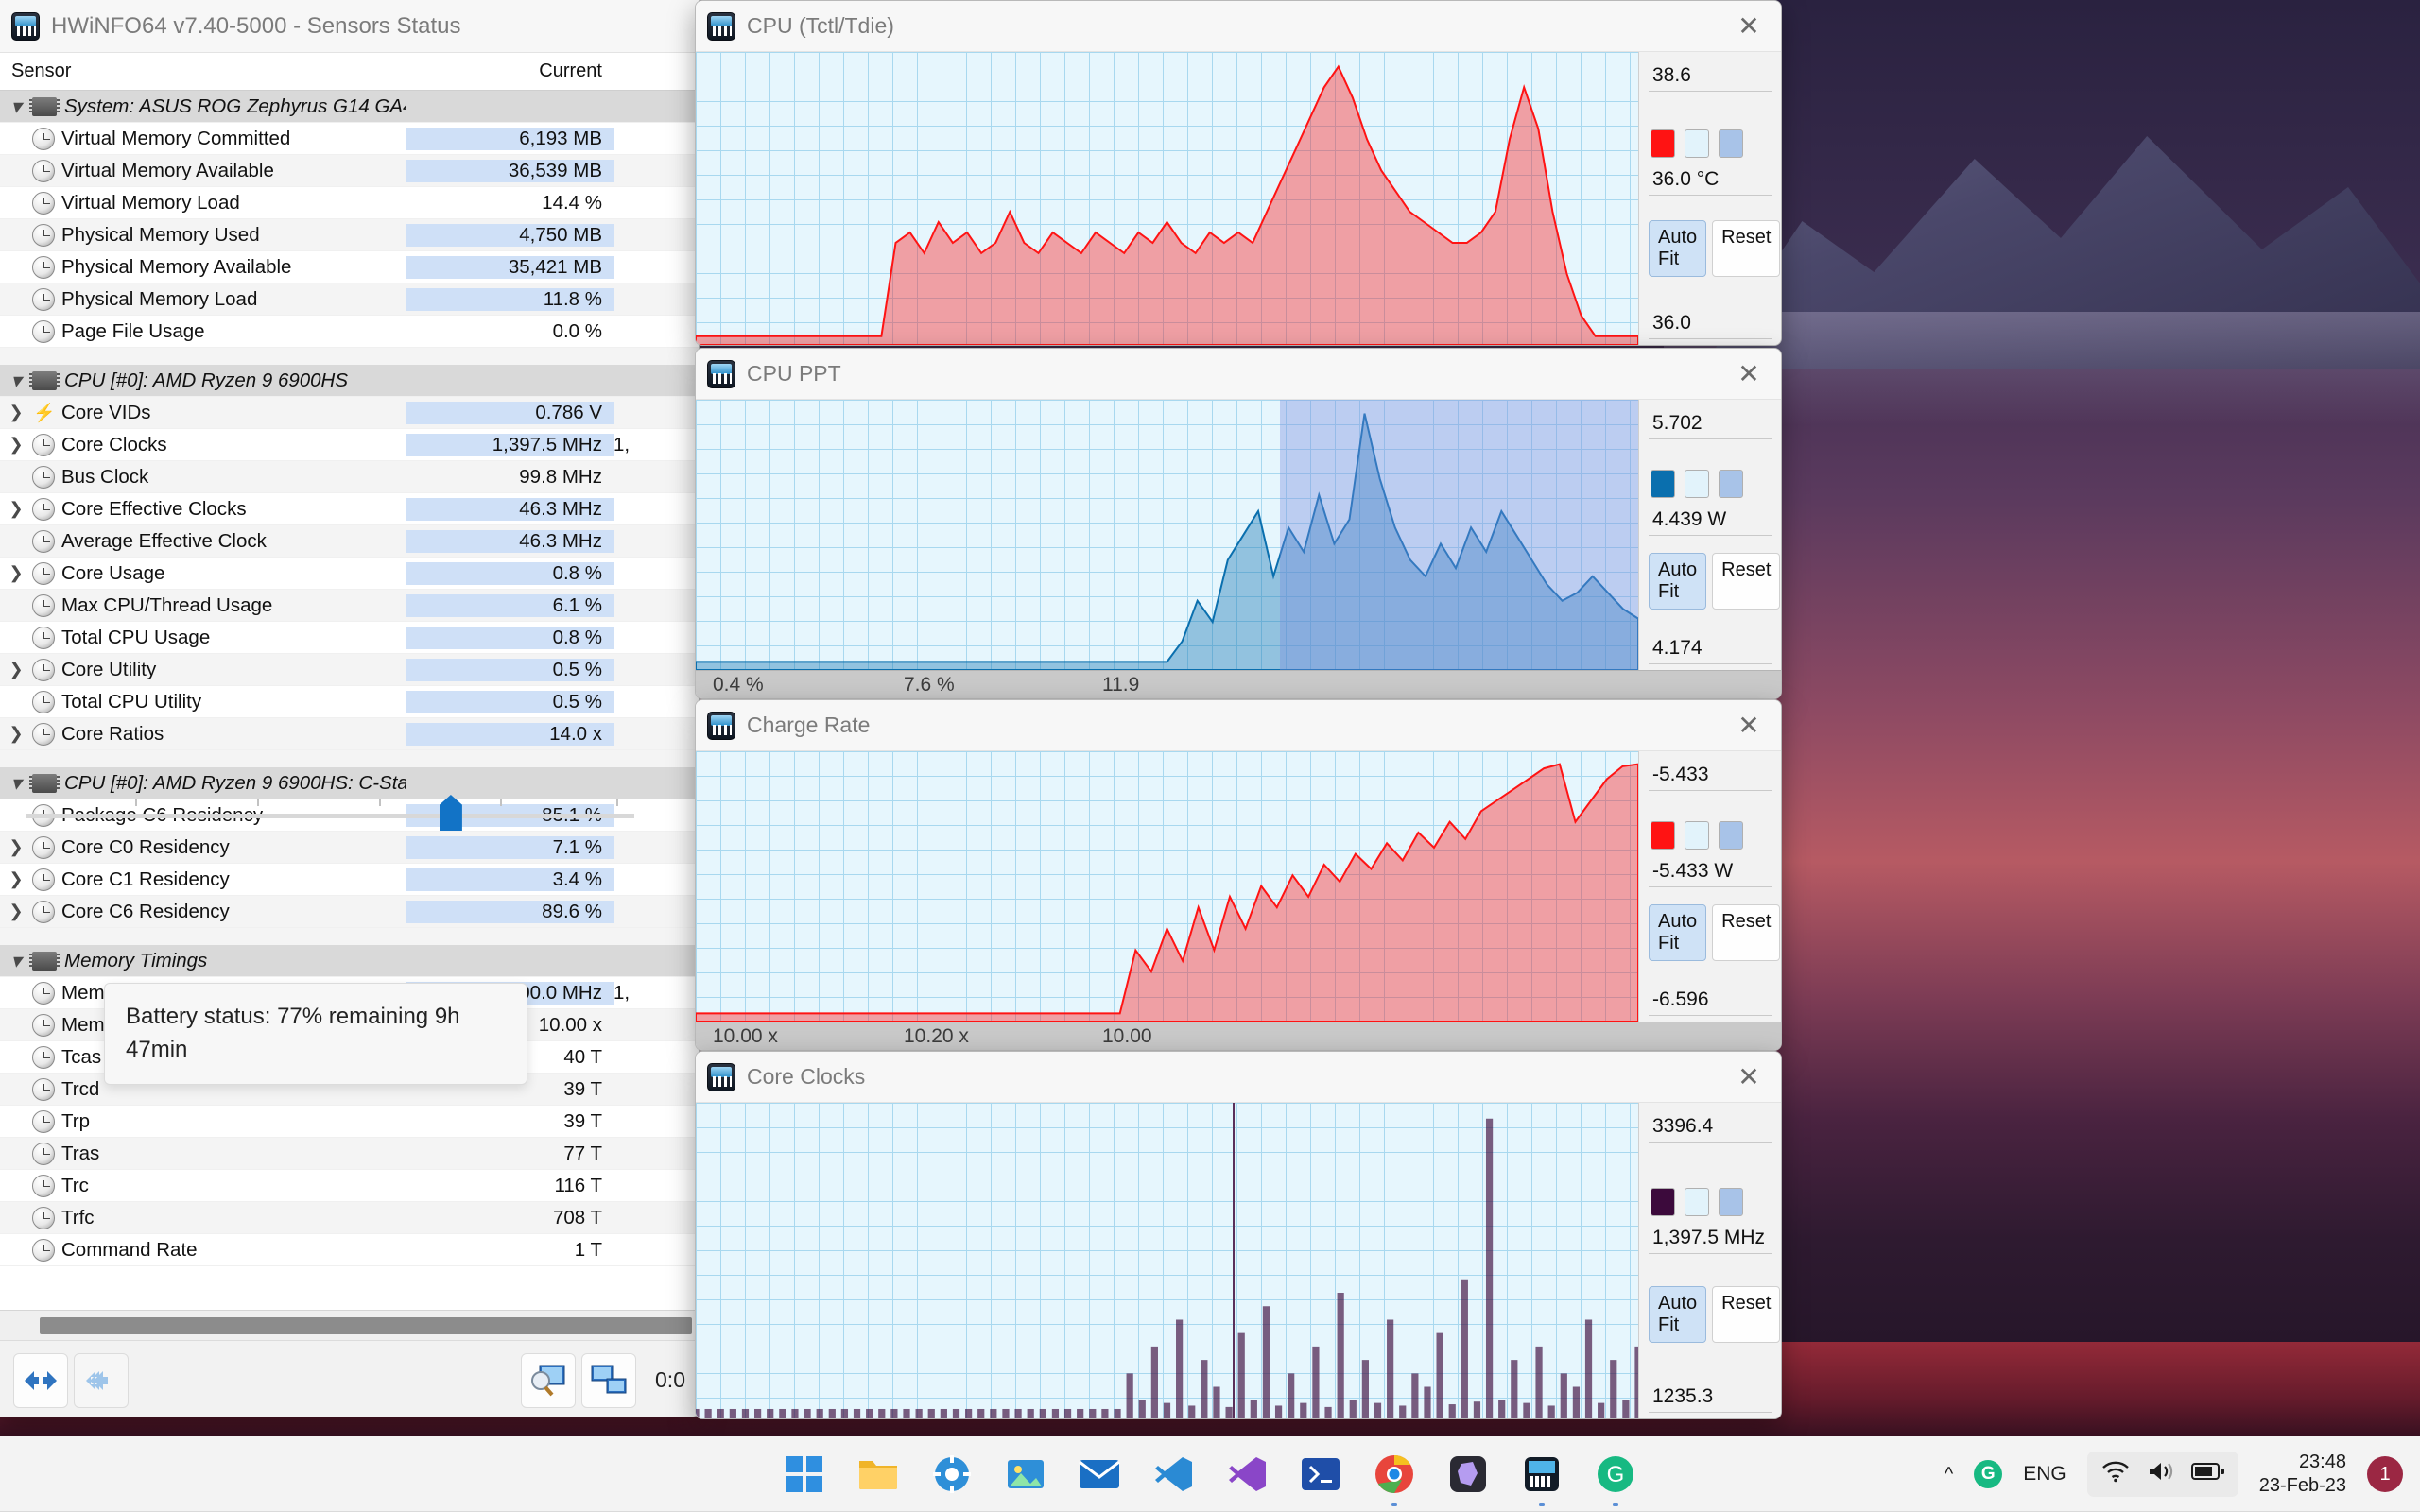  I want to click on table-row: Average Effective Clock 46.3 MHz, so click(350, 541).